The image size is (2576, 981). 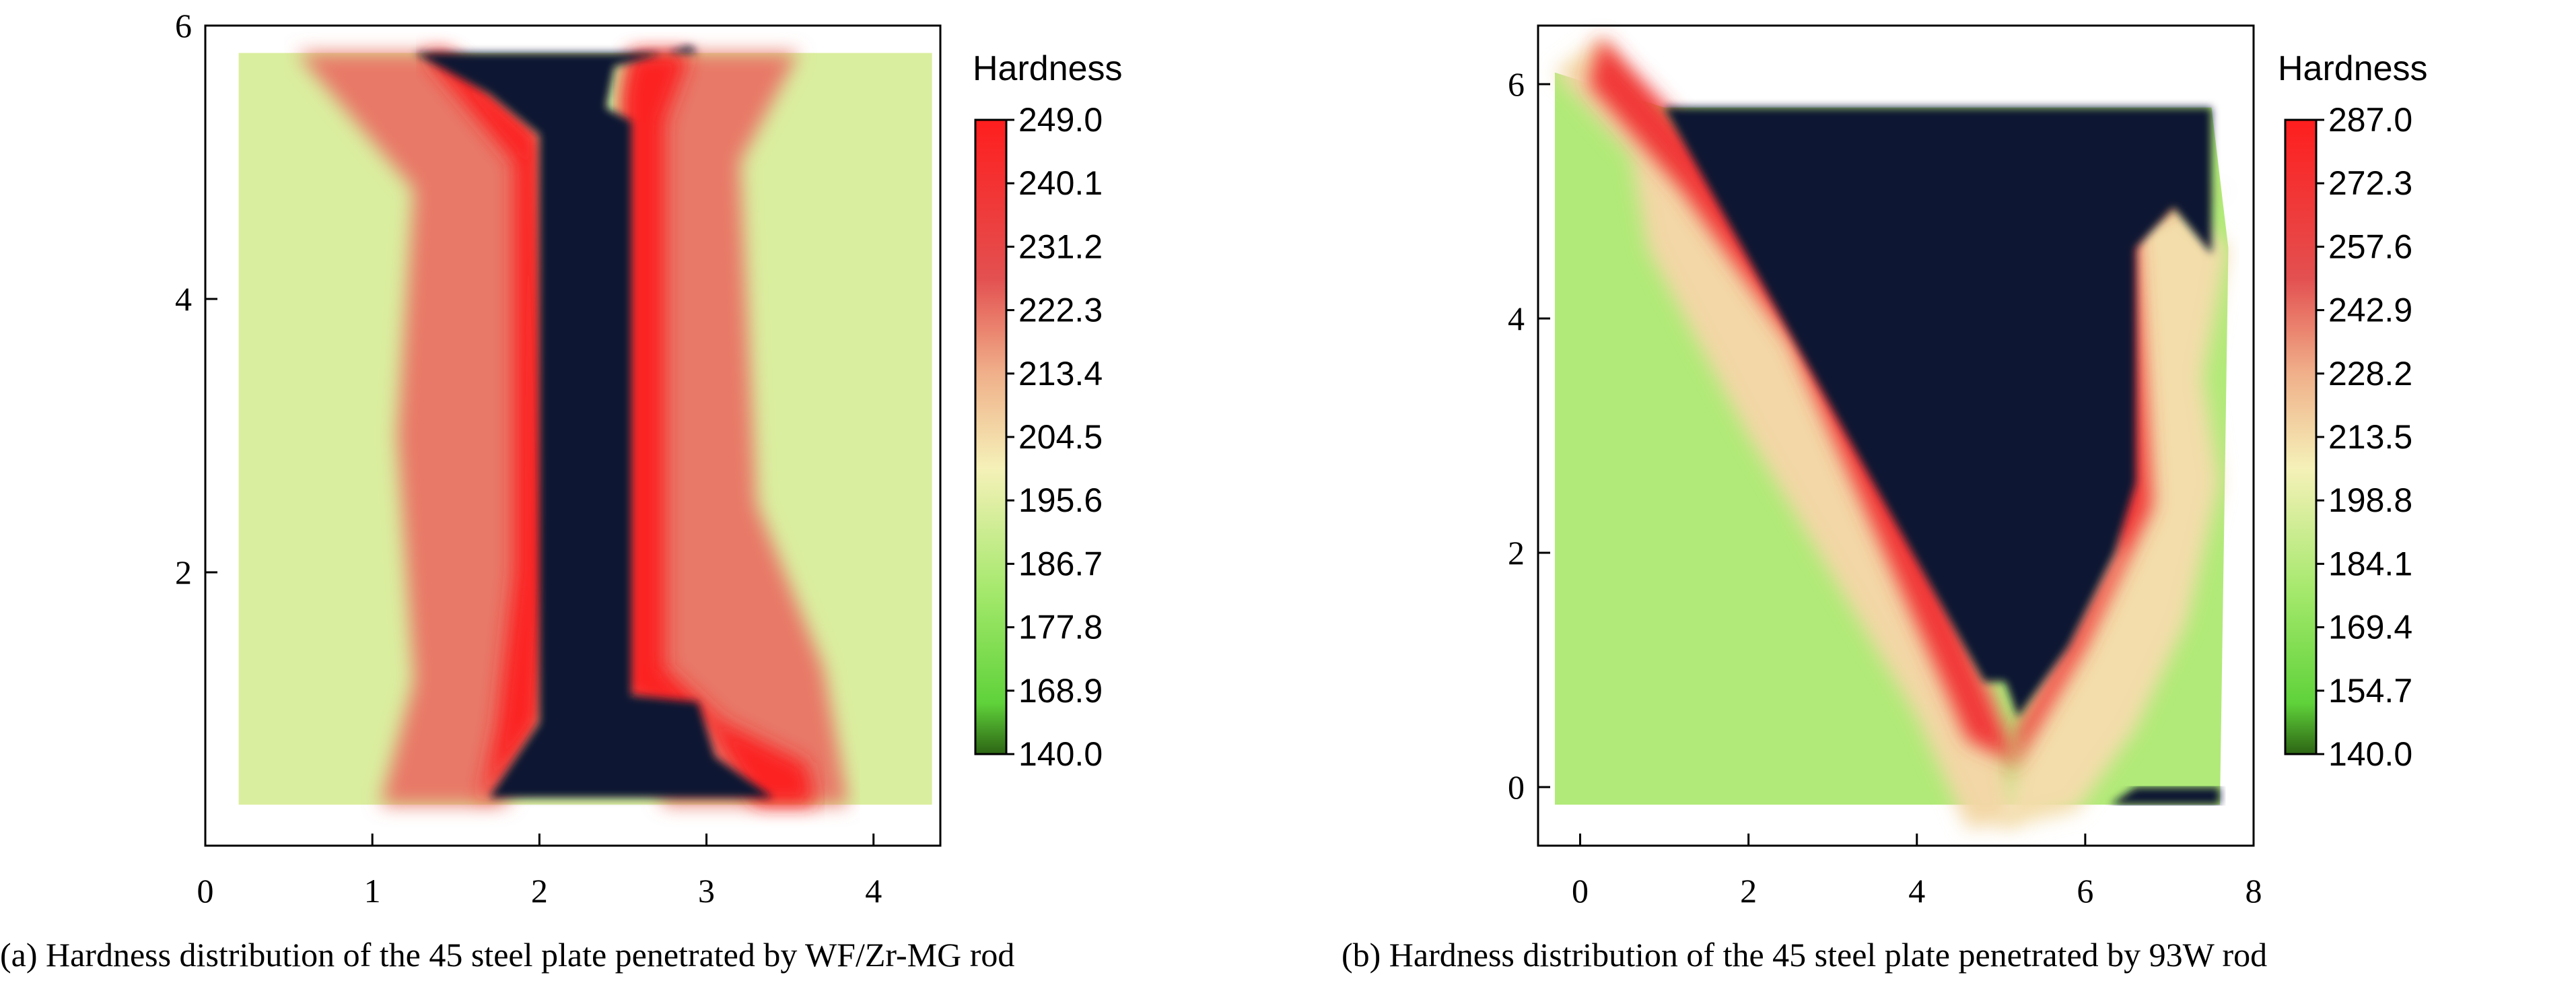 I want to click on colorbar-tick-label: 204.5, so click(x=1060, y=437).